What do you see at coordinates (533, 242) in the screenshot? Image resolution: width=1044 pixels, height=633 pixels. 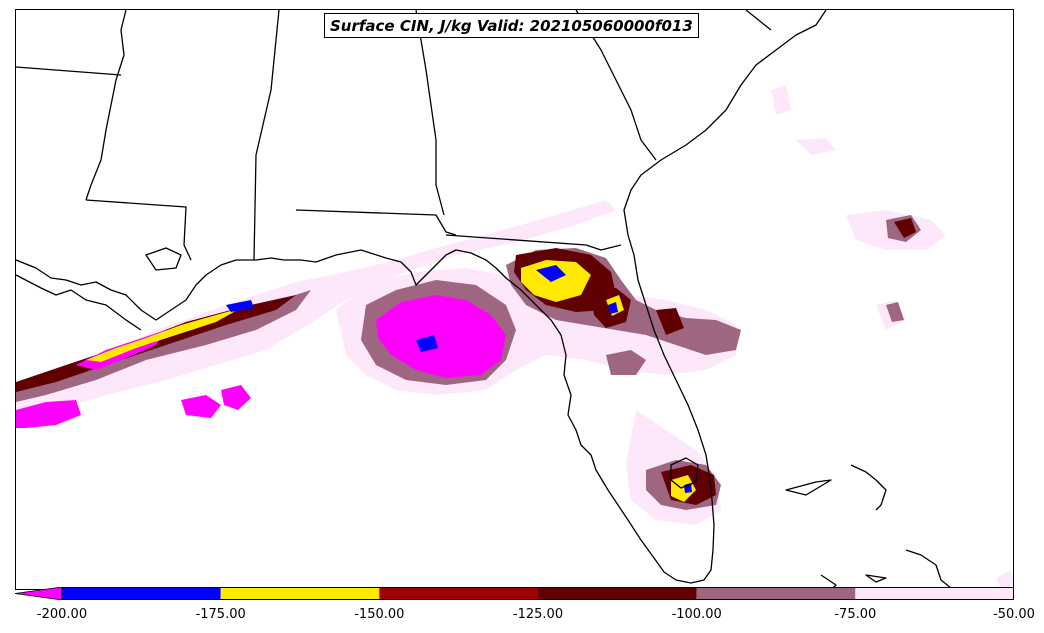 I see `ga-fl-border` at bounding box center [533, 242].